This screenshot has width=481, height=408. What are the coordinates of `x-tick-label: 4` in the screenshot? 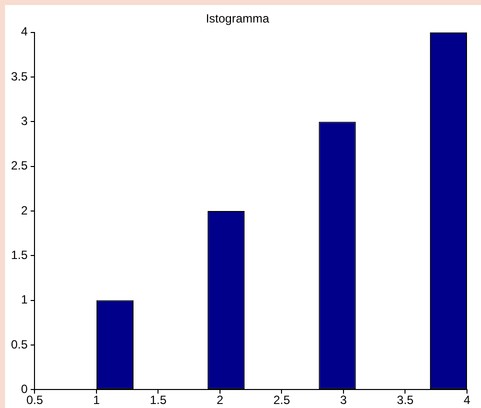 It's located at (467, 400).